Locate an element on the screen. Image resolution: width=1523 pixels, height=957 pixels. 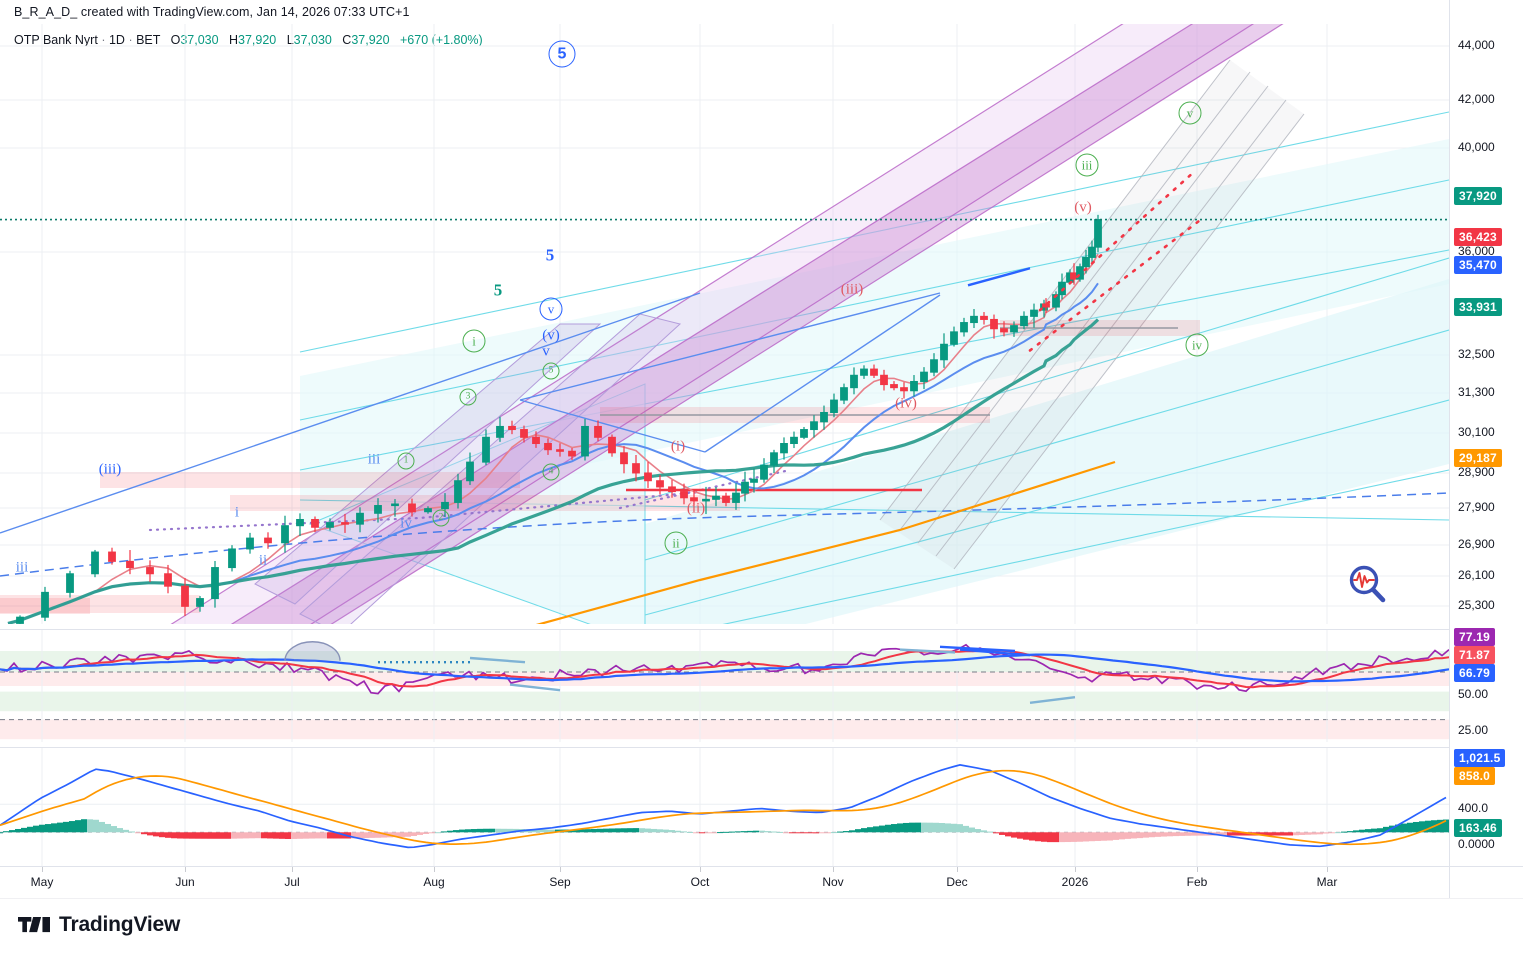
legend-change: +670 is located at coordinates (414, 40).